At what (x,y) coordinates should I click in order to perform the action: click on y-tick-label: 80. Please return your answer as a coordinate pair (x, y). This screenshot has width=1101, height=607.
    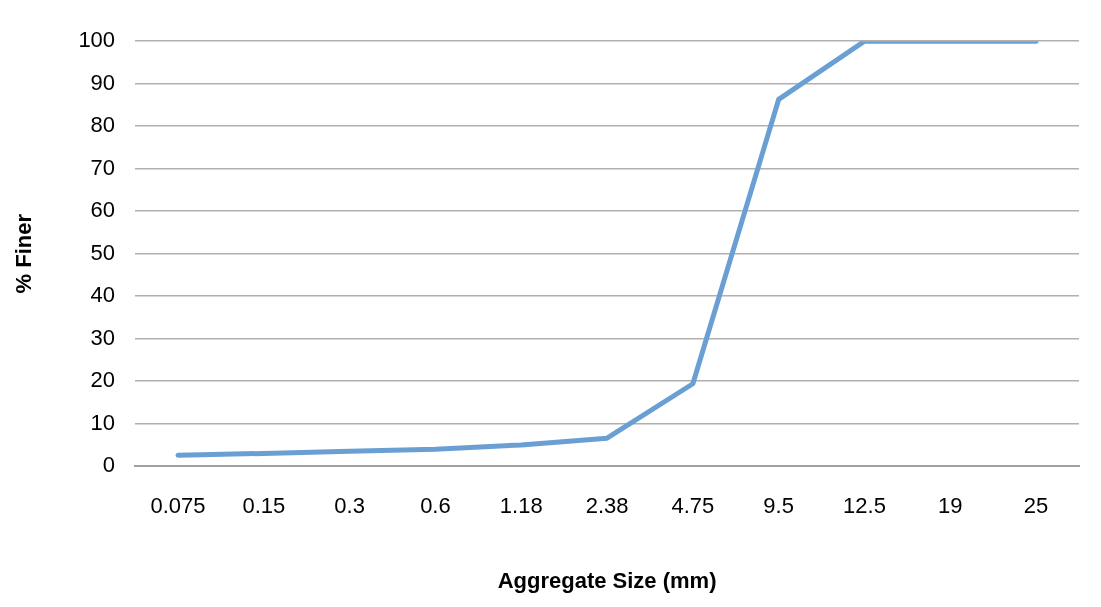
    Looking at the image, I should click on (103, 125).